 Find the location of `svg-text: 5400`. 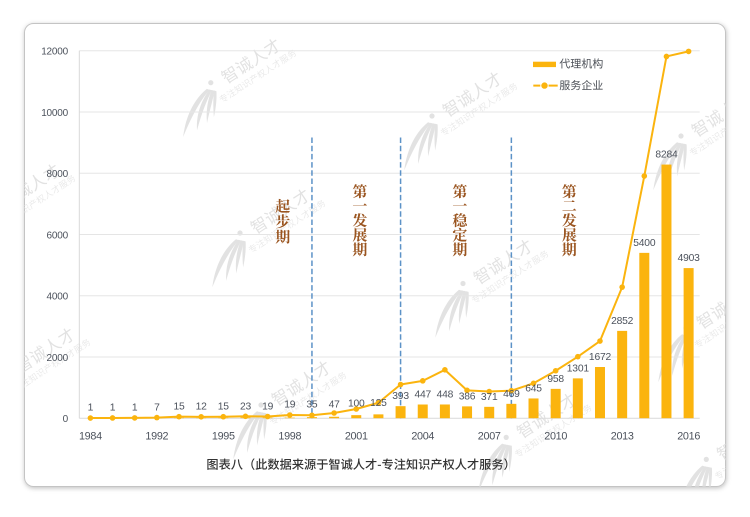

svg-text: 5400 is located at coordinates (644, 243).